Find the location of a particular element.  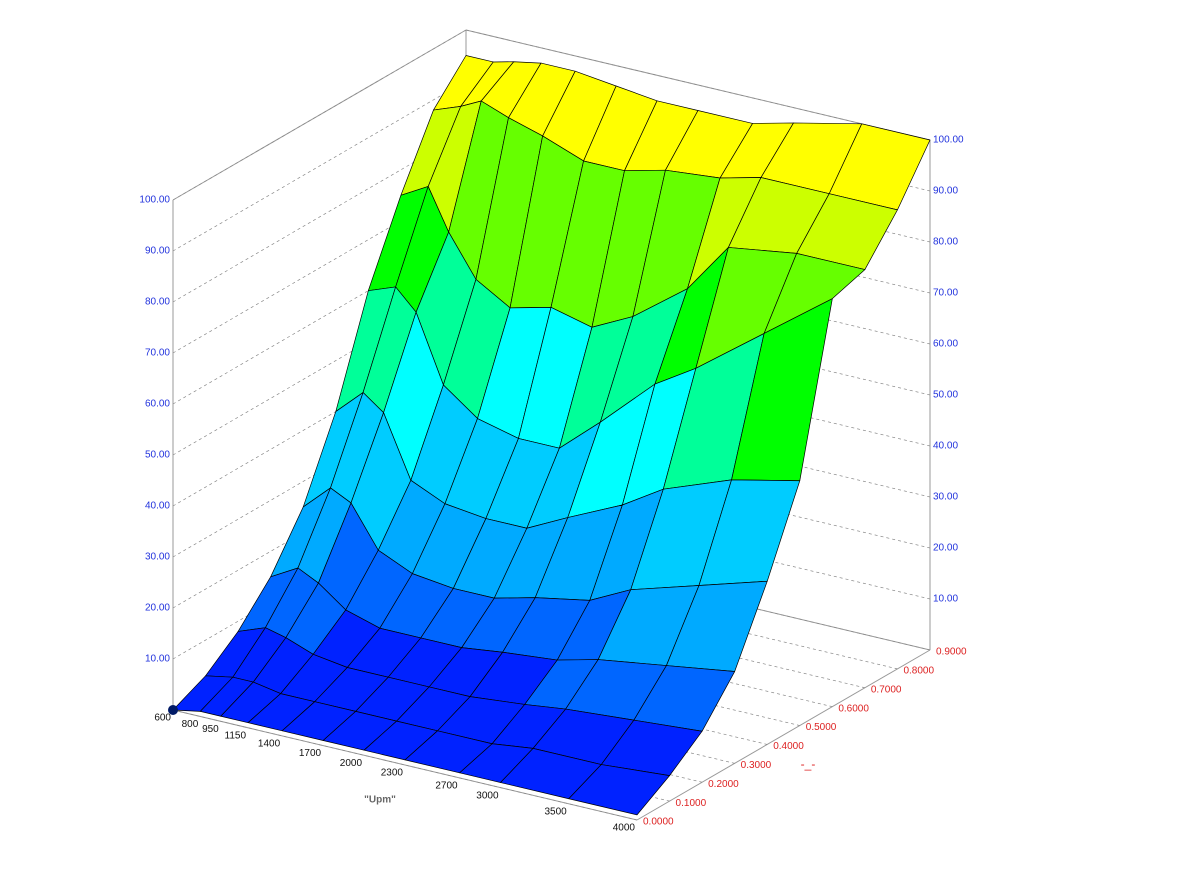

x-tick-label: 2000 is located at coordinates (351, 763).